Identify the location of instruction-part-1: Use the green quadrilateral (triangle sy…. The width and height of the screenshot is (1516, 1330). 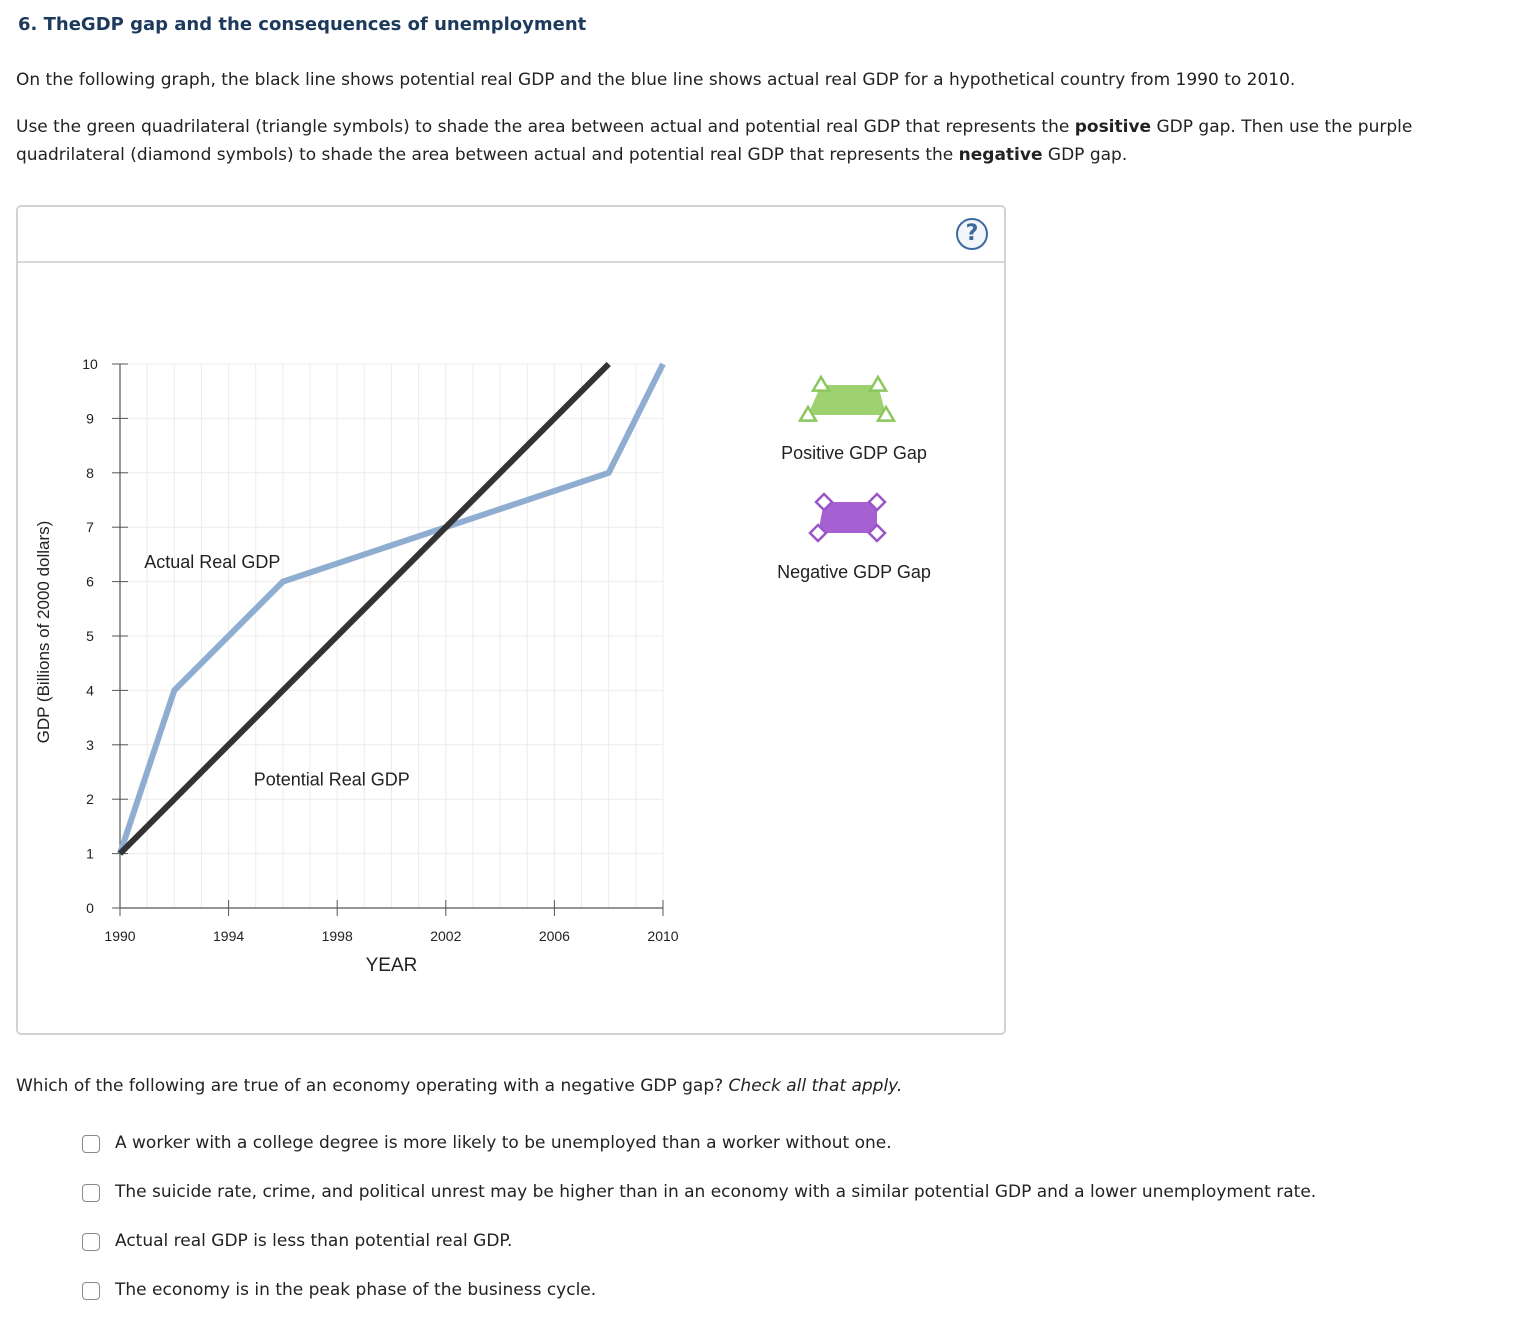
(545, 127).